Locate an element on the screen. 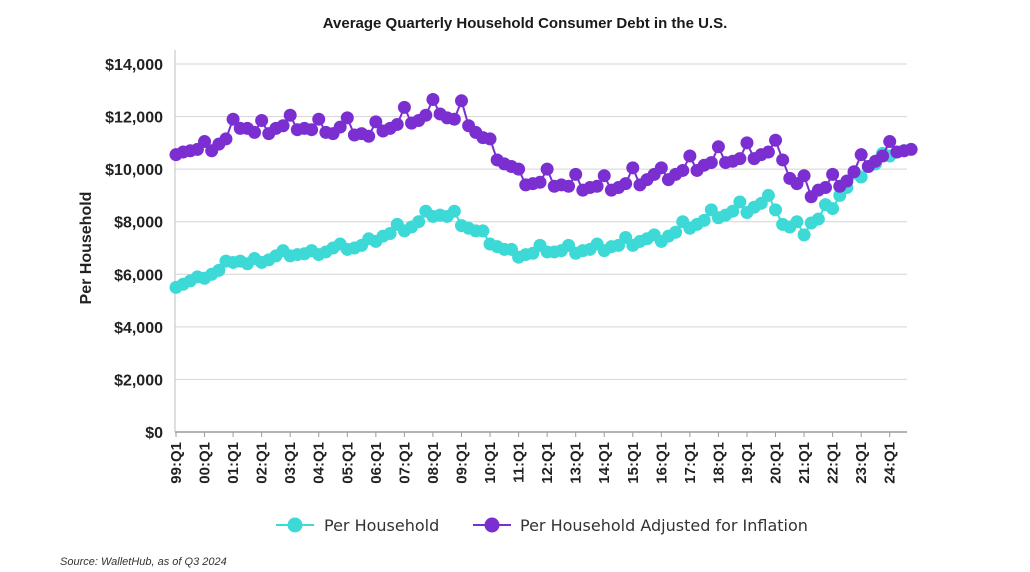 Image resolution: width=1030 pixels, height=572 pixels. x-tick-label: 00:Q1 is located at coordinates (205, 463).